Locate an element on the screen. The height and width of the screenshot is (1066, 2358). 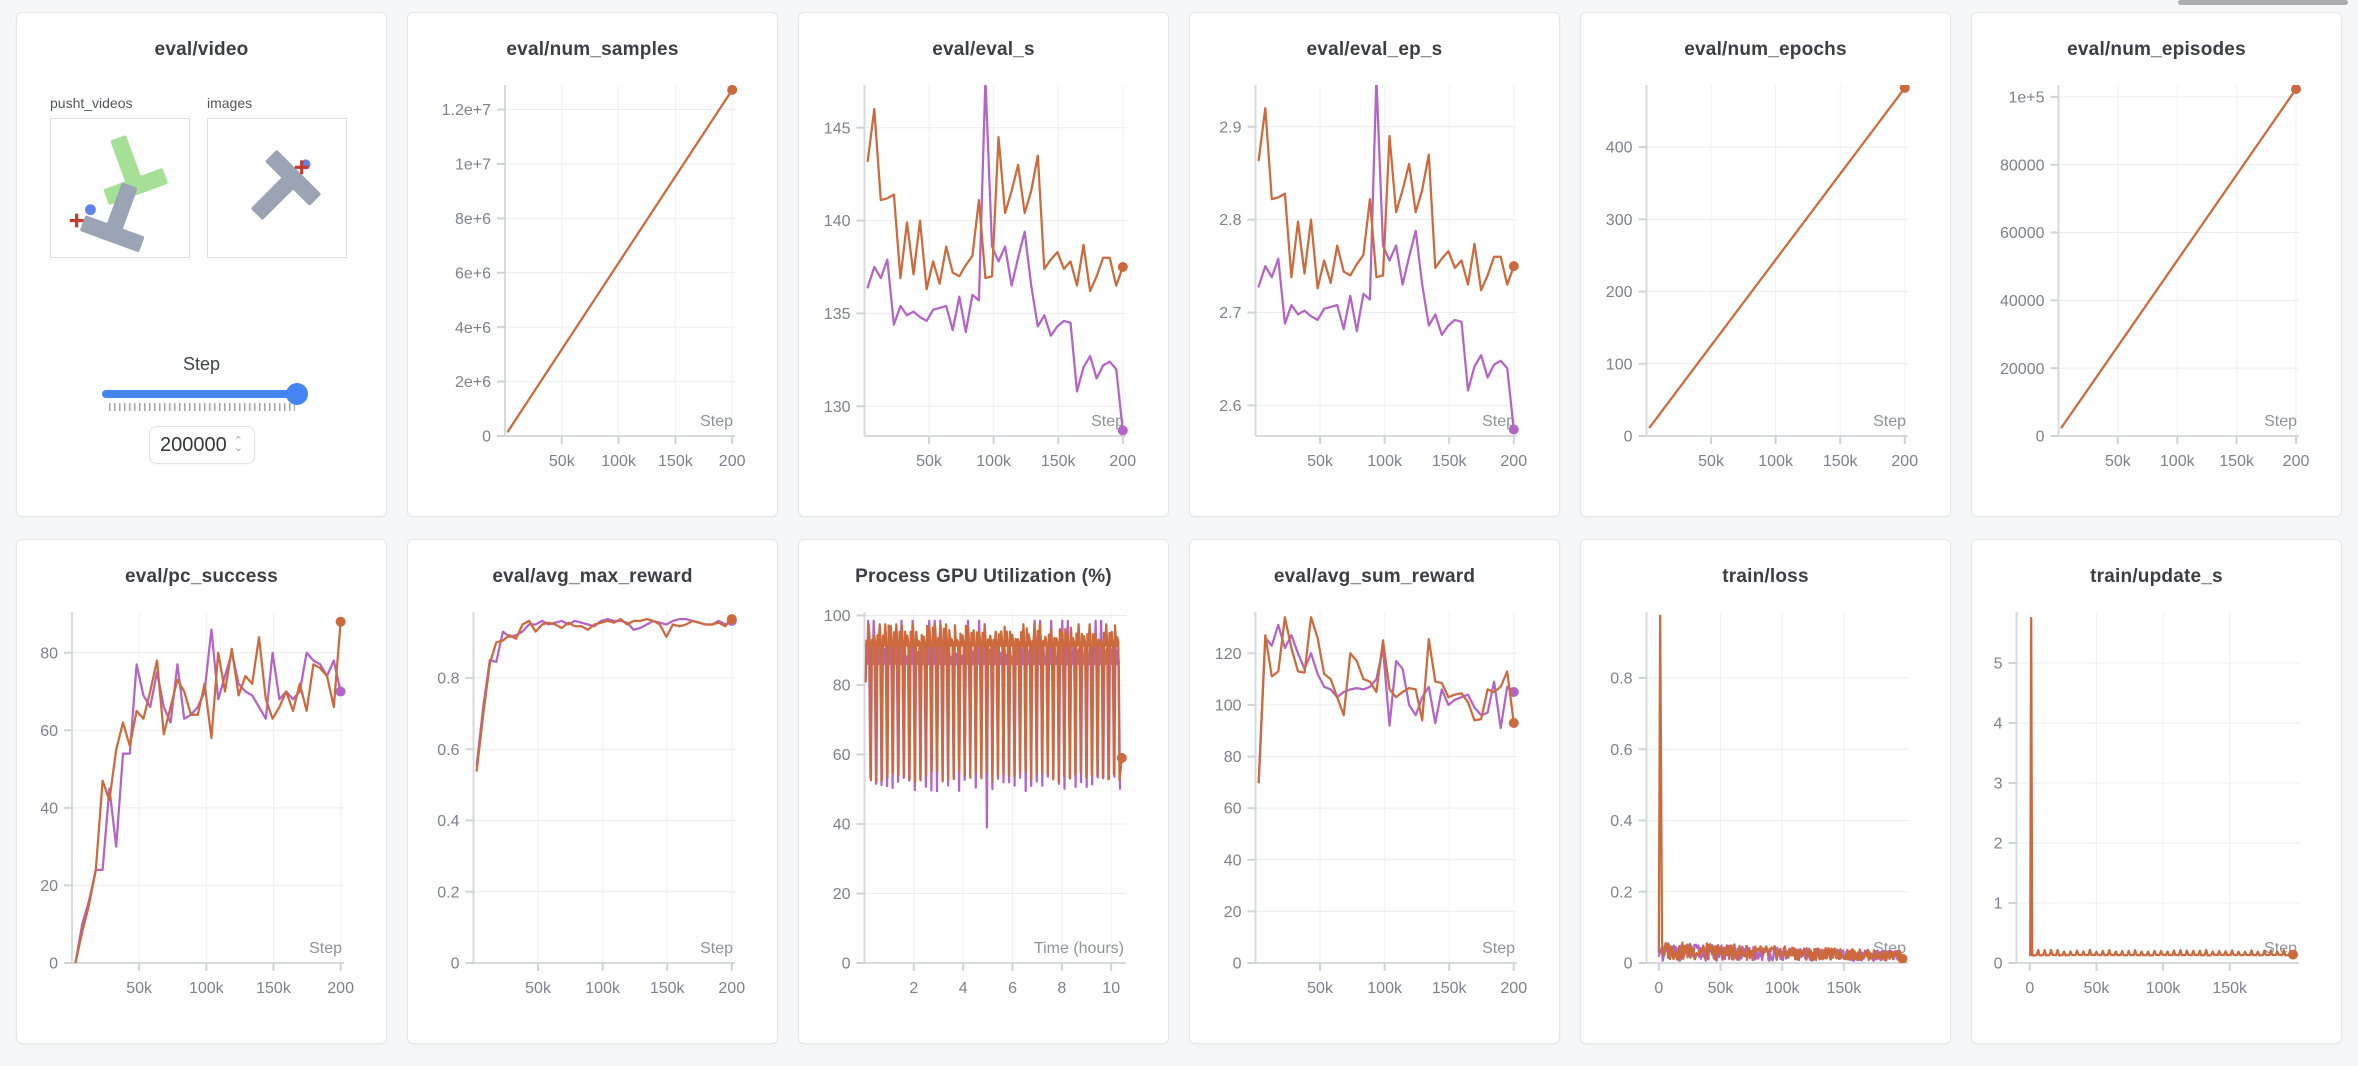
y-tick-label: 4 is located at coordinates (1998, 724).